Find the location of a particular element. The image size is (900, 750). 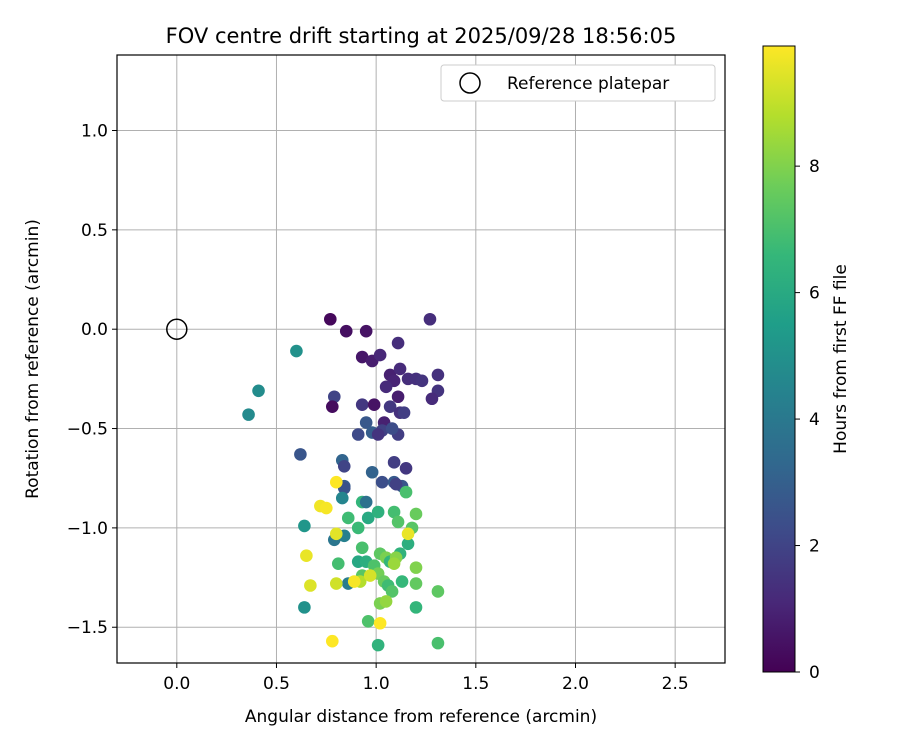

legend-marker-icon is located at coordinates (470, 83).